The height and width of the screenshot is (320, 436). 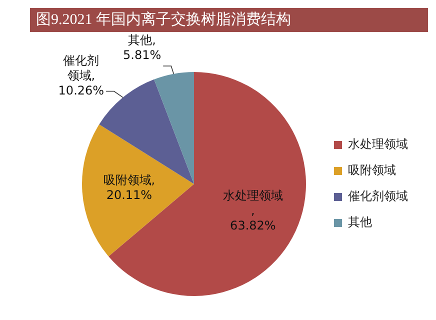 What do you see at coordinates (378, 196) in the screenshot?
I see `legend-label: 催化剂领域` at bounding box center [378, 196].